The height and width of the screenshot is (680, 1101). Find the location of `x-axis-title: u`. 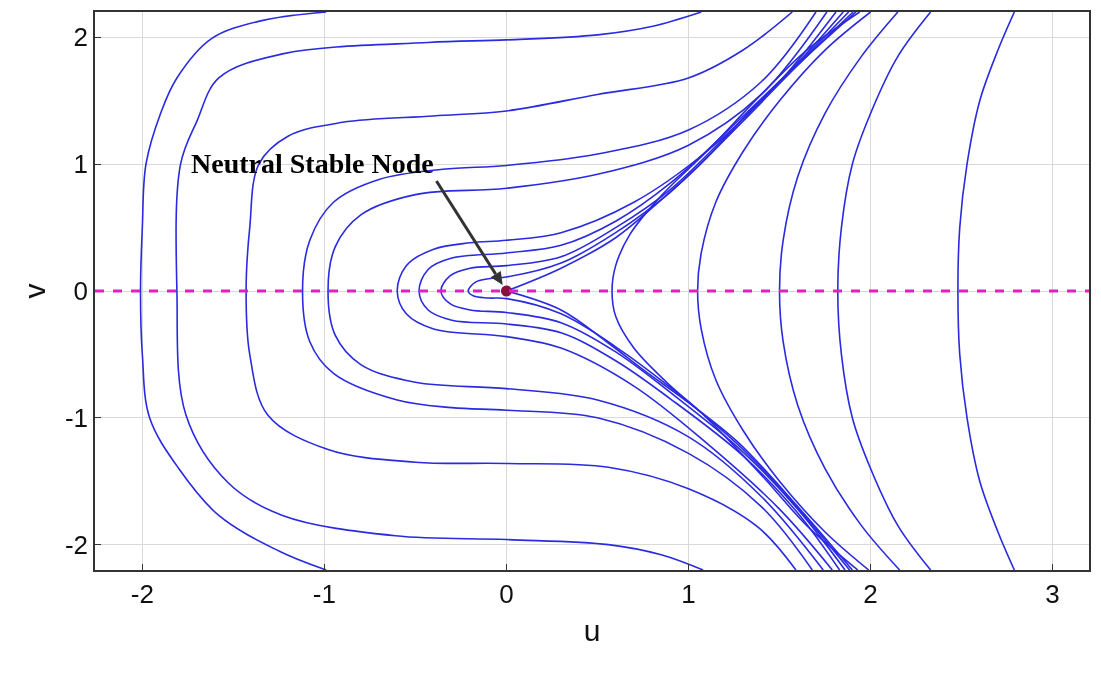

x-axis-title: u is located at coordinates (592, 630).